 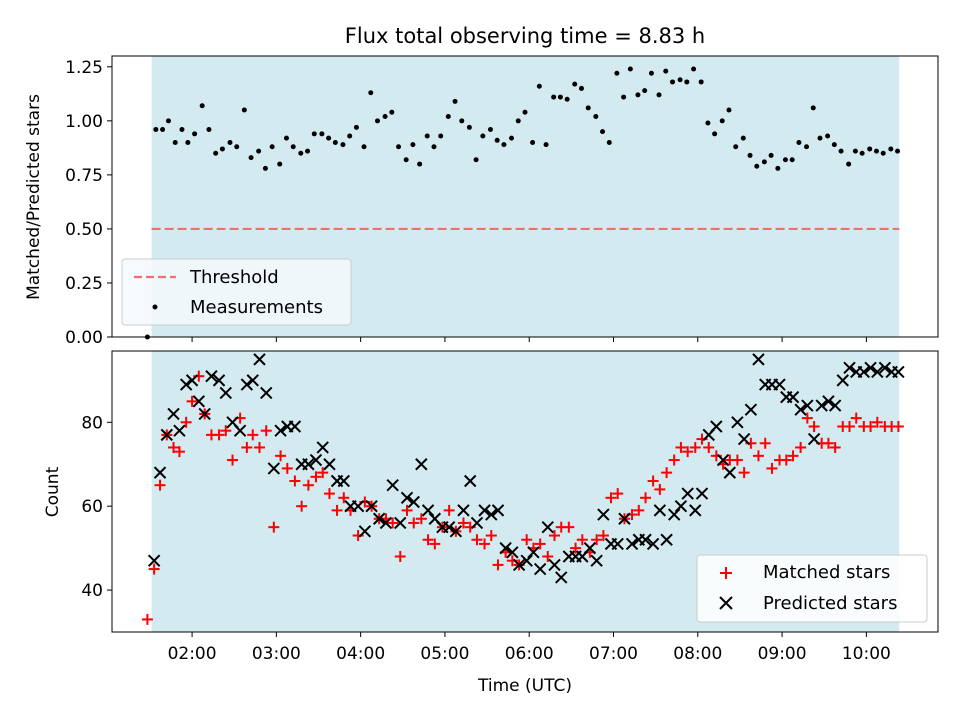 What do you see at coordinates (726, 573) in the screenshot?
I see `legend-matched-swatch` at bounding box center [726, 573].